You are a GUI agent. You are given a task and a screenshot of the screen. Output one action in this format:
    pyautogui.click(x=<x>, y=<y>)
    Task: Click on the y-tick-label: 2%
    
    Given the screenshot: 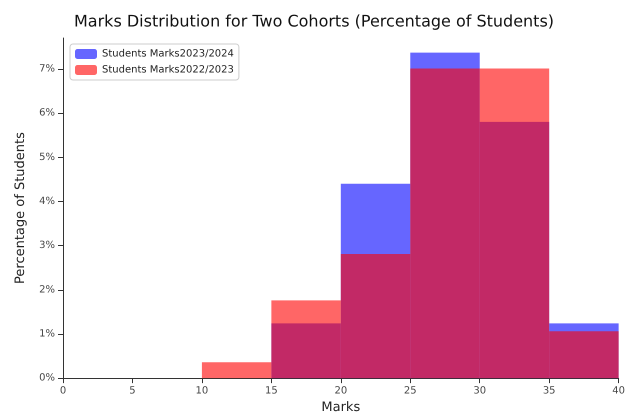 What is the action you would take?
    pyautogui.click(x=47, y=290)
    